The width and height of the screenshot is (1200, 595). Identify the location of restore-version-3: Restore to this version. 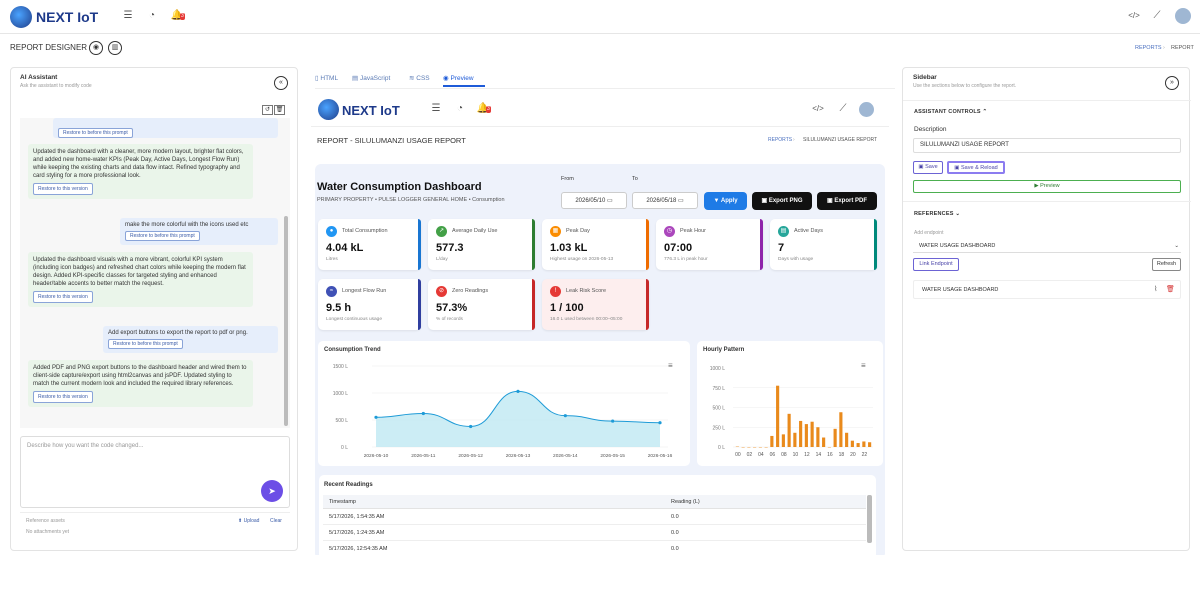
(63, 397).